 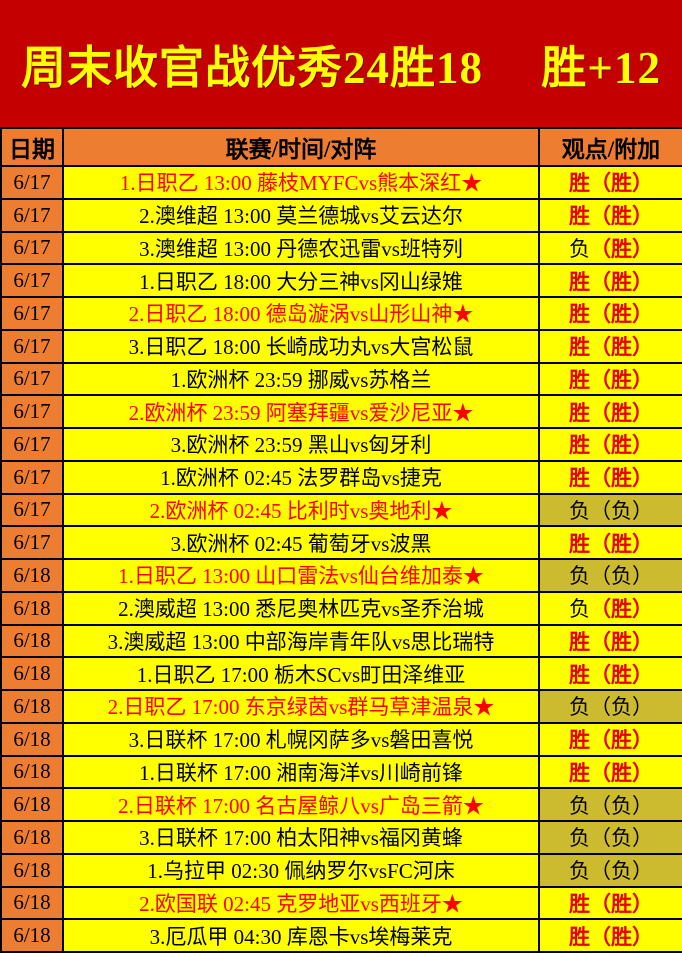 What do you see at coordinates (301, 444) in the screenshot?
I see `match-cell: 3.欧洲杯 23:59 黑山vs匈牙利` at bounding box center [301, 444].